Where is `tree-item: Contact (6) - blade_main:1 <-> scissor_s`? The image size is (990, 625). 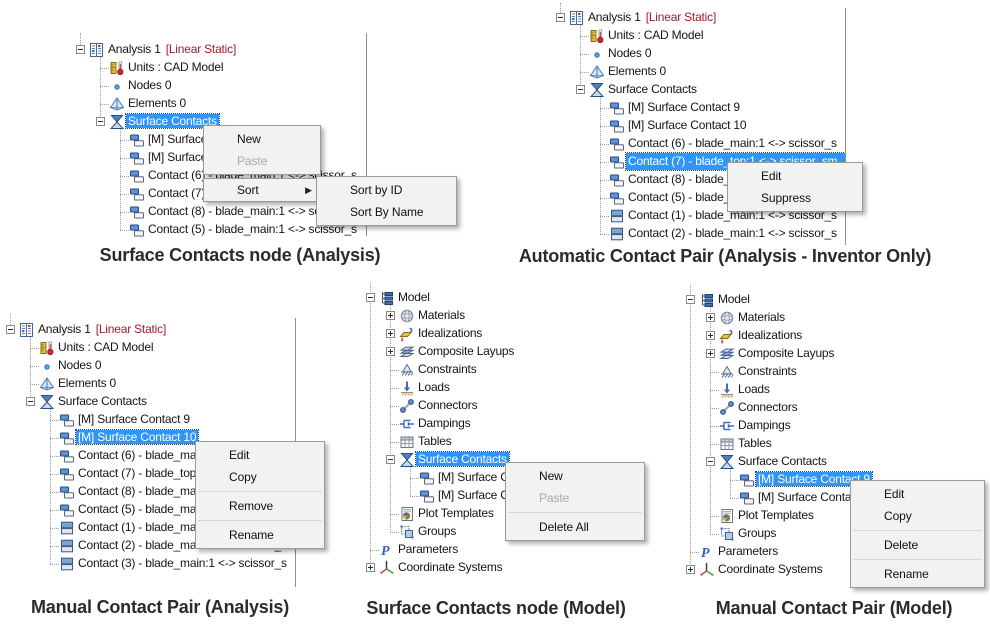
tree-item: Contact (6) - blade_main:1 <-> scissor_s is located at coordinates (732, 144).